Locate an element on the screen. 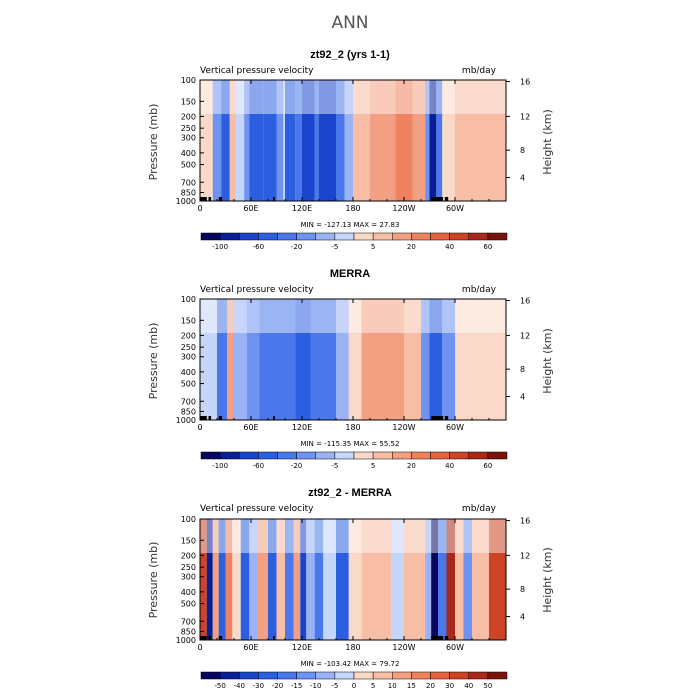 The image size is (700, 700). panel-2-stats: MIN = -115.35 MAX = 55.52 is located at coordinates (350, 444).